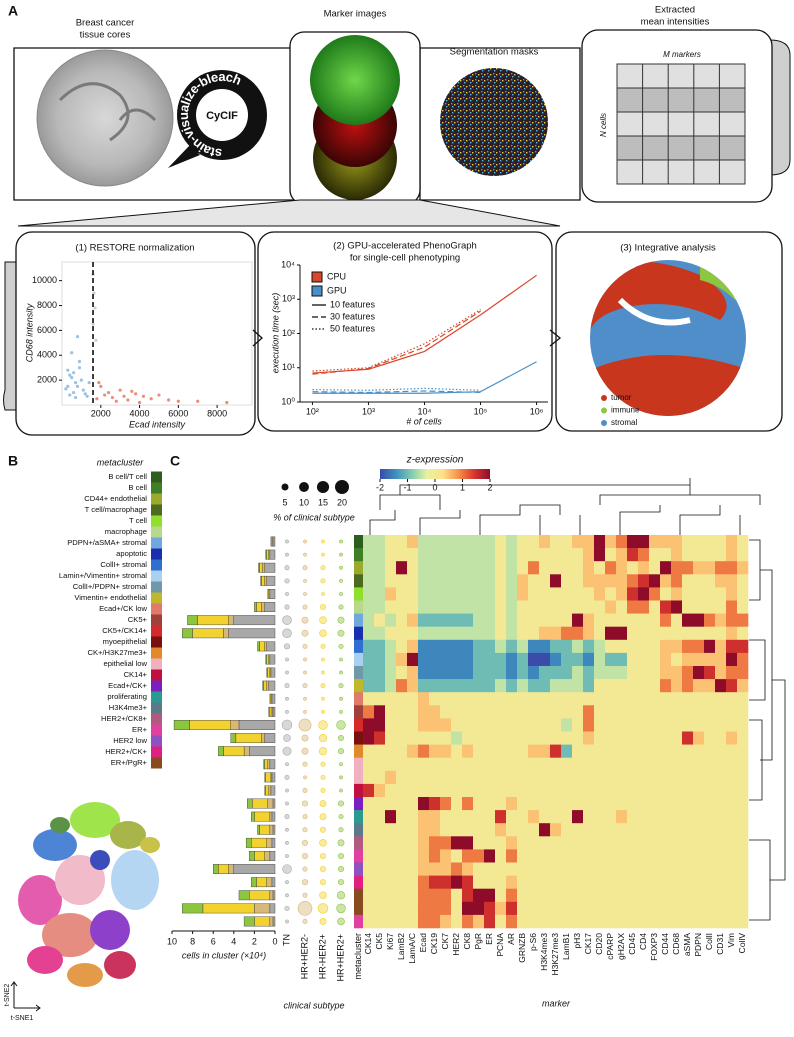 The height and width of the screenshot is (1037, 794). I want to click on metacluster-cell, so click(358, 790).